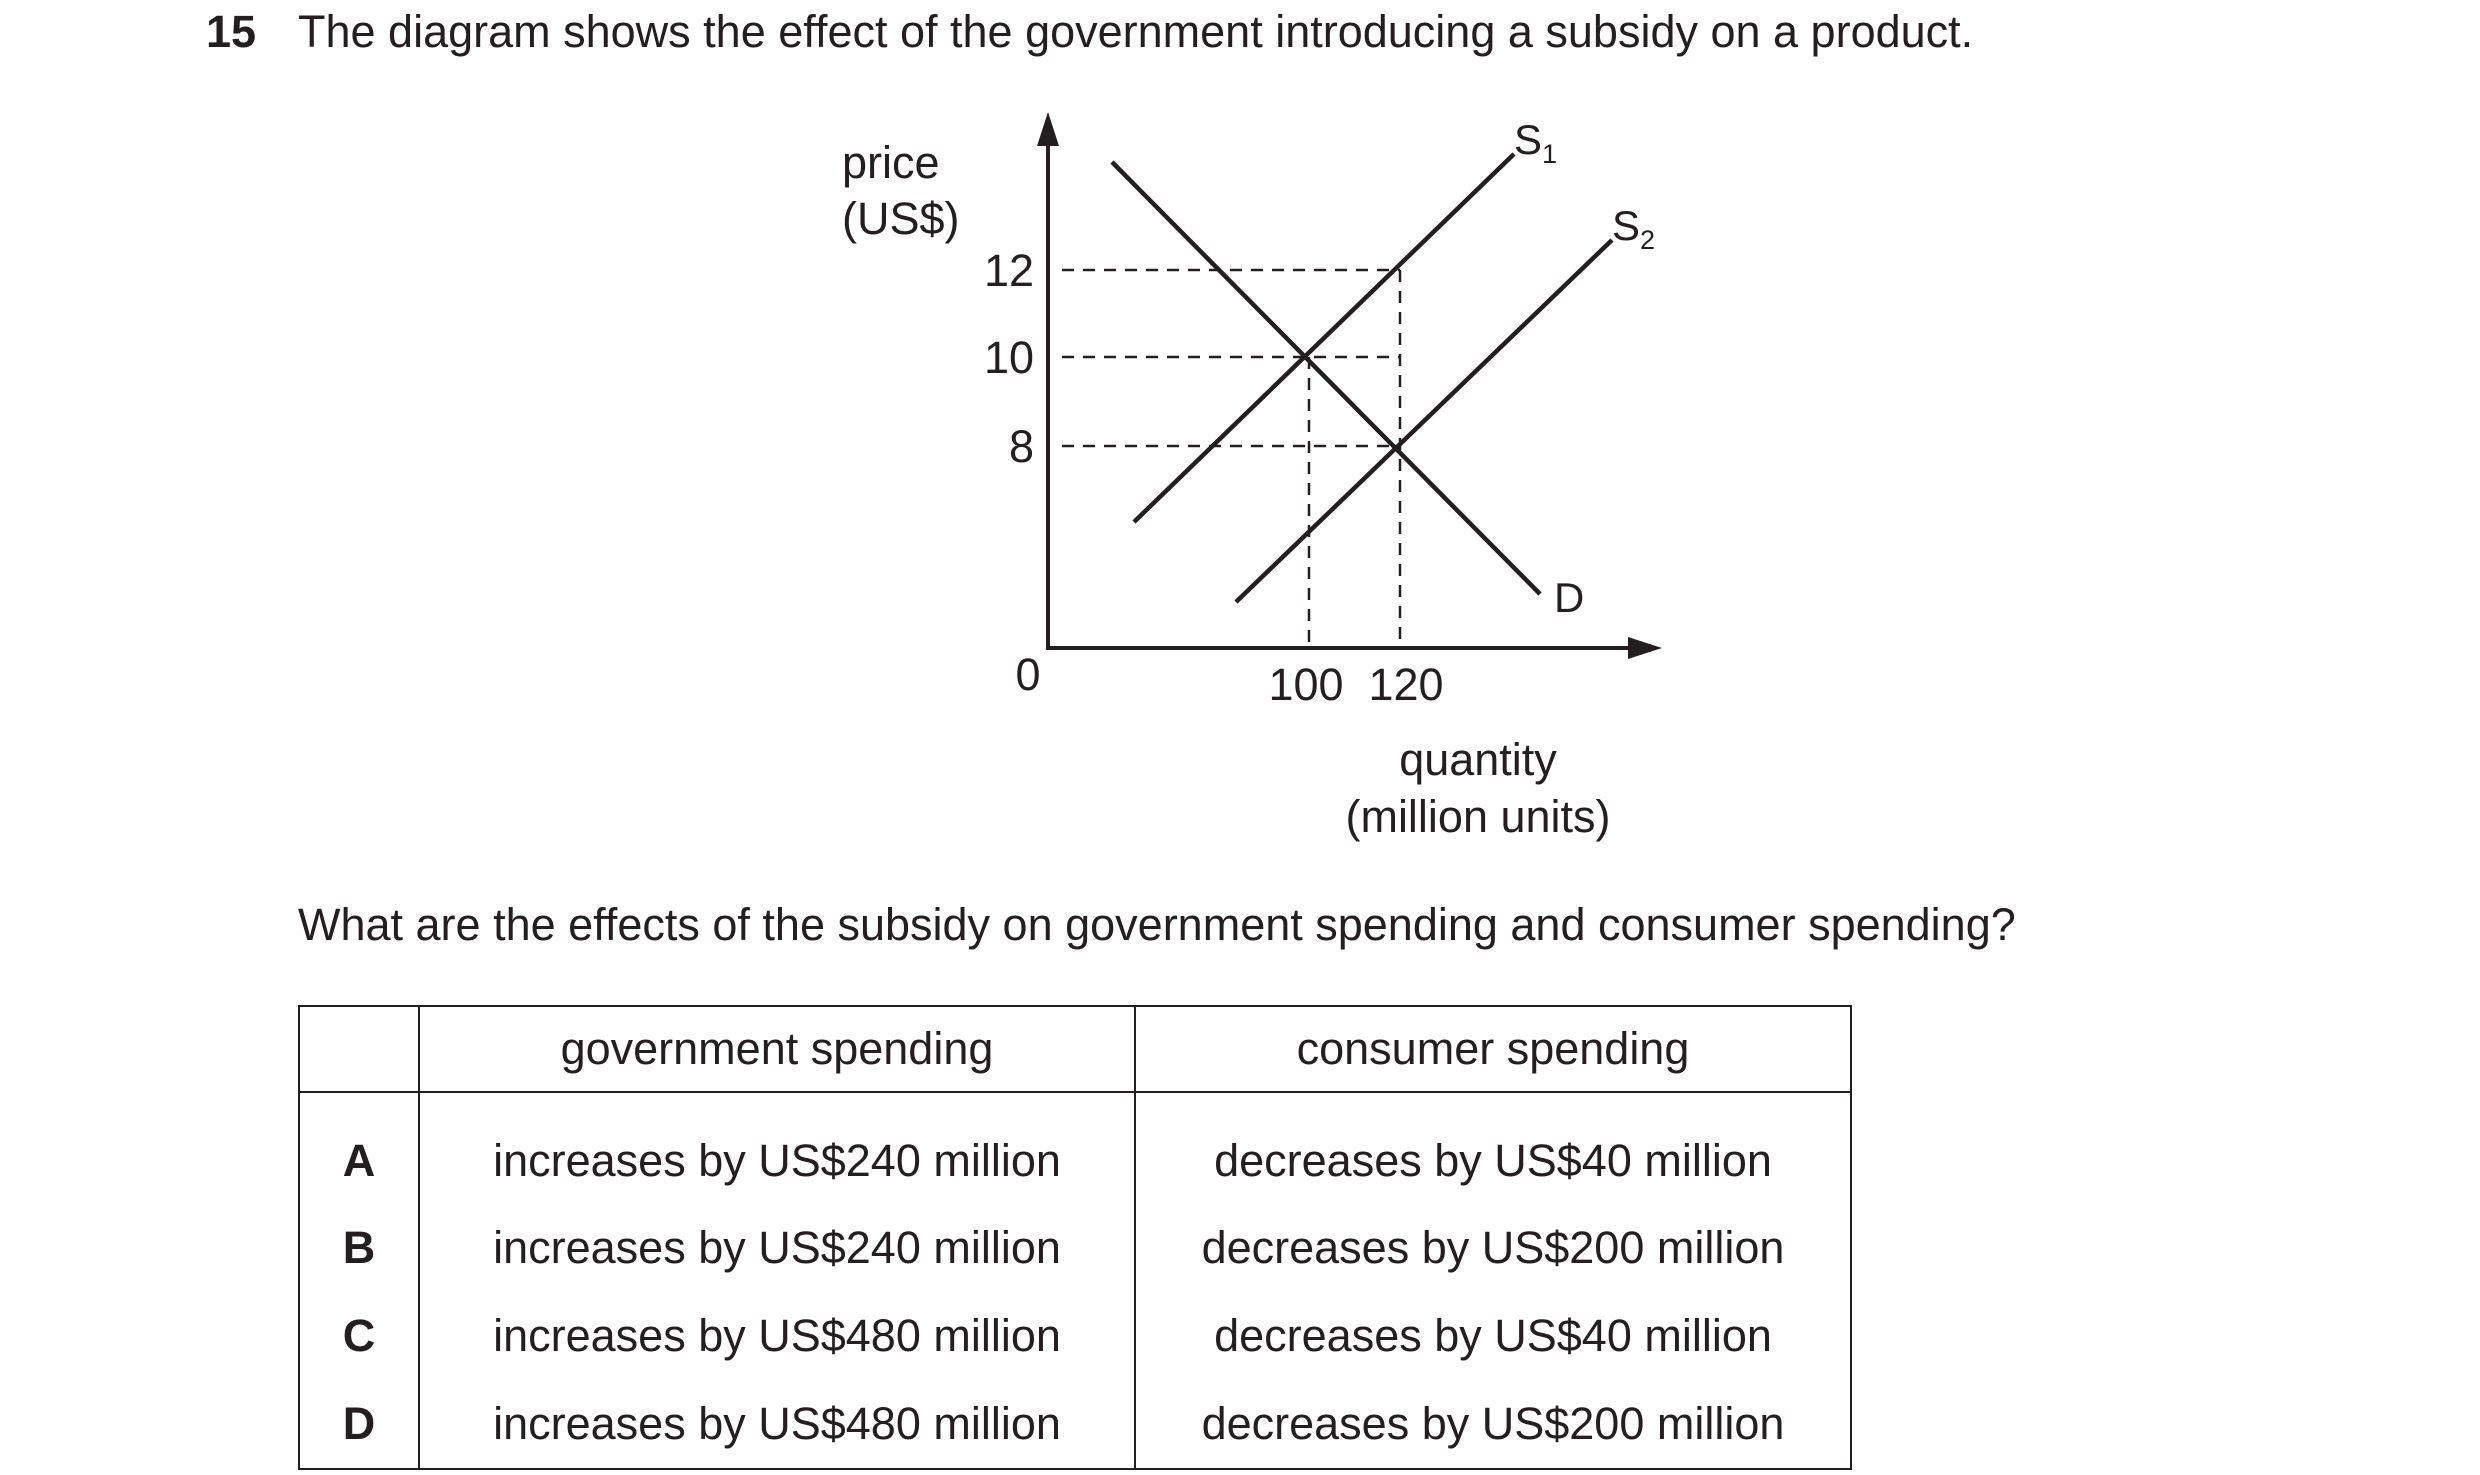 The width and height of the screenshot is (2480, 1475). What do you see at coordinates (1528, 139) in the screenshot?
I see `label-s1-main: S` at bounding box center [1528, 139].